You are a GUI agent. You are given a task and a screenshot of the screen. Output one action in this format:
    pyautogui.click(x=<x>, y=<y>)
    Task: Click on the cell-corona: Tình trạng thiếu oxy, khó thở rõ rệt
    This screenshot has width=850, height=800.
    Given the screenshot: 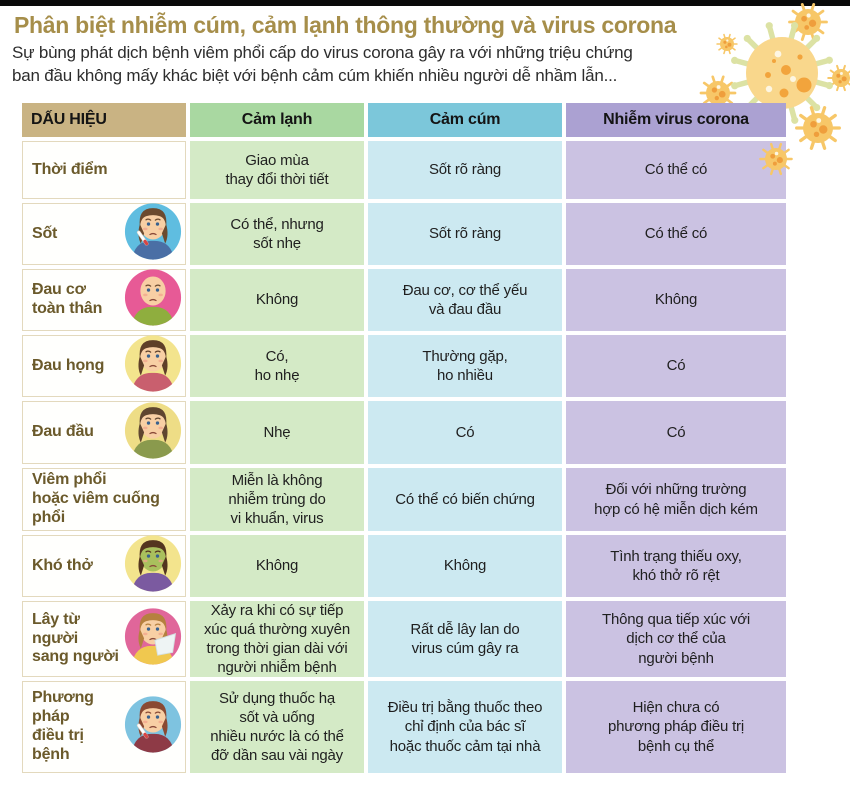 What is the action you would take?
    pyautogui.click(x=676, y=566)
    